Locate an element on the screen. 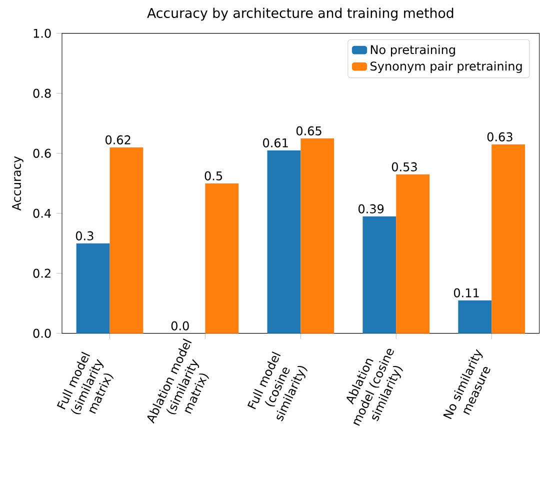  y-tick-label: 0.6 is located at coordinates (42, 153).